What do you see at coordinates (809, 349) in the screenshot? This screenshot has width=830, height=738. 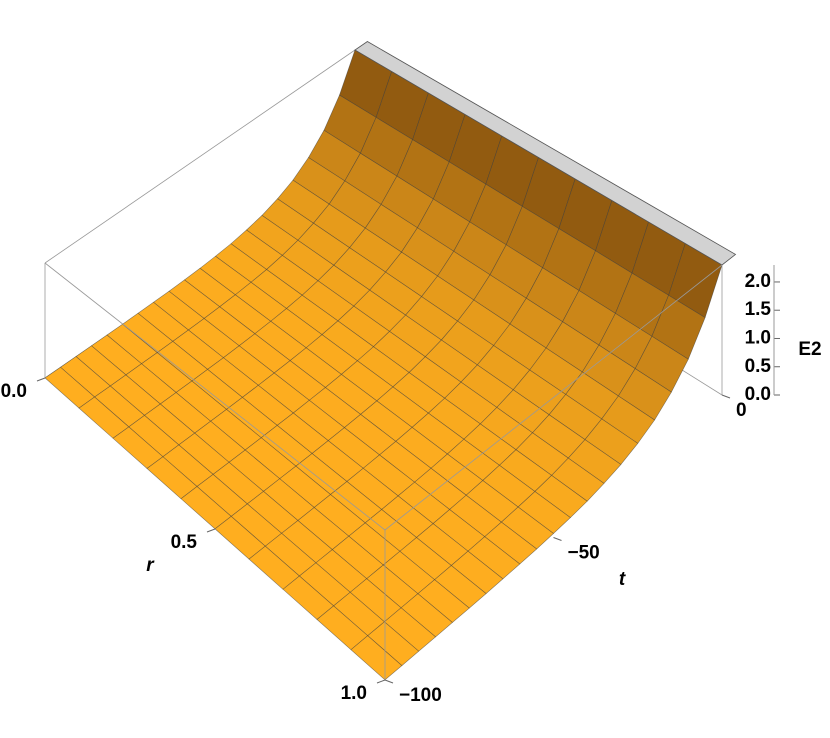 I see `e2-axis-label: E2` at bounding box center [809, 349].